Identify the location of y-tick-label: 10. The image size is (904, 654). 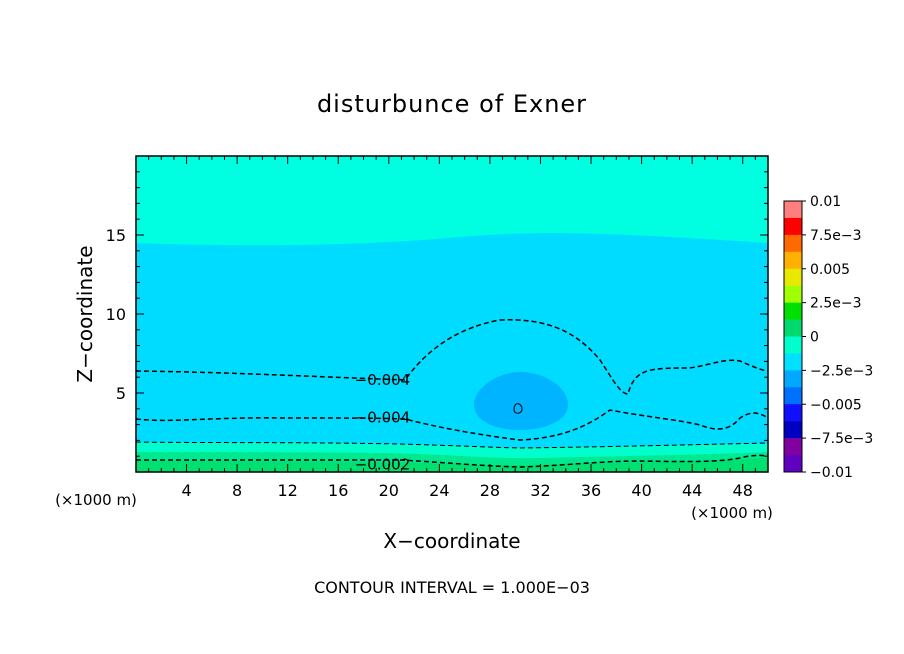
(116, 314).